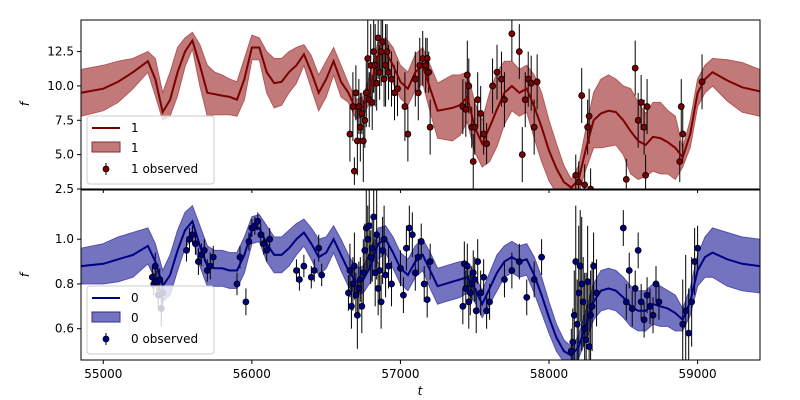  What do you see at coordinates (400, 374) in the screenshot?
I see `x-tick-label: 57000` at bounding box center [400, 374].